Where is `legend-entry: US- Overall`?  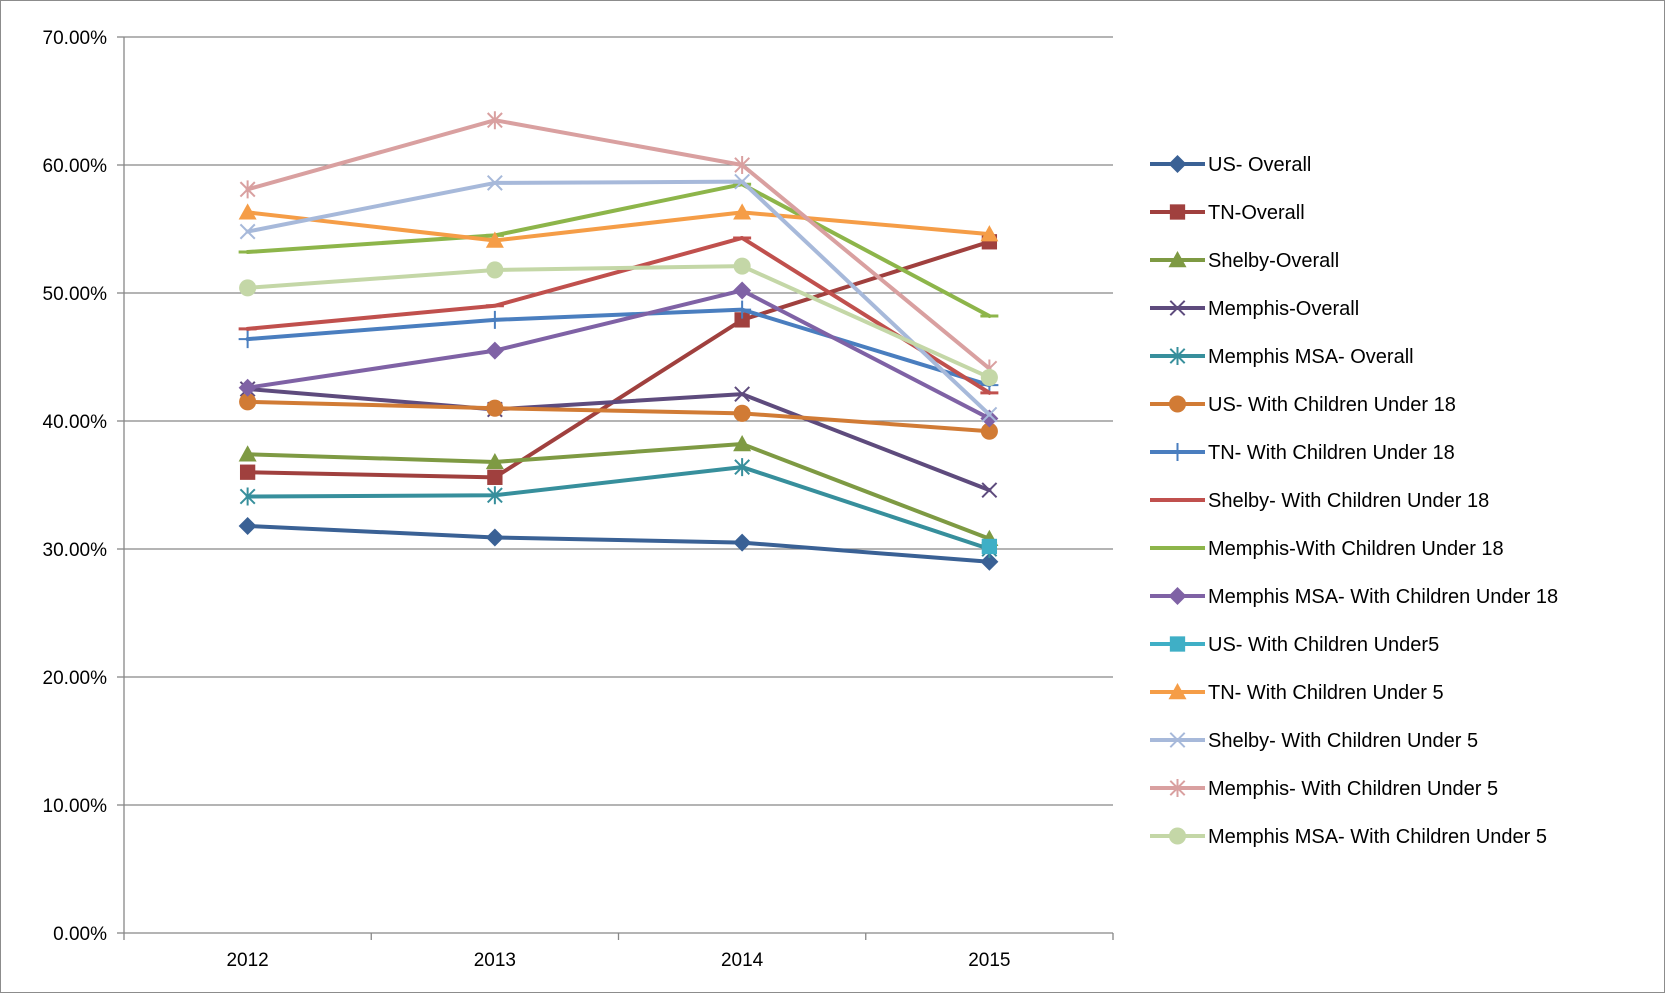
legend-entry: US- Overall is located at coordinates (1230, 165).